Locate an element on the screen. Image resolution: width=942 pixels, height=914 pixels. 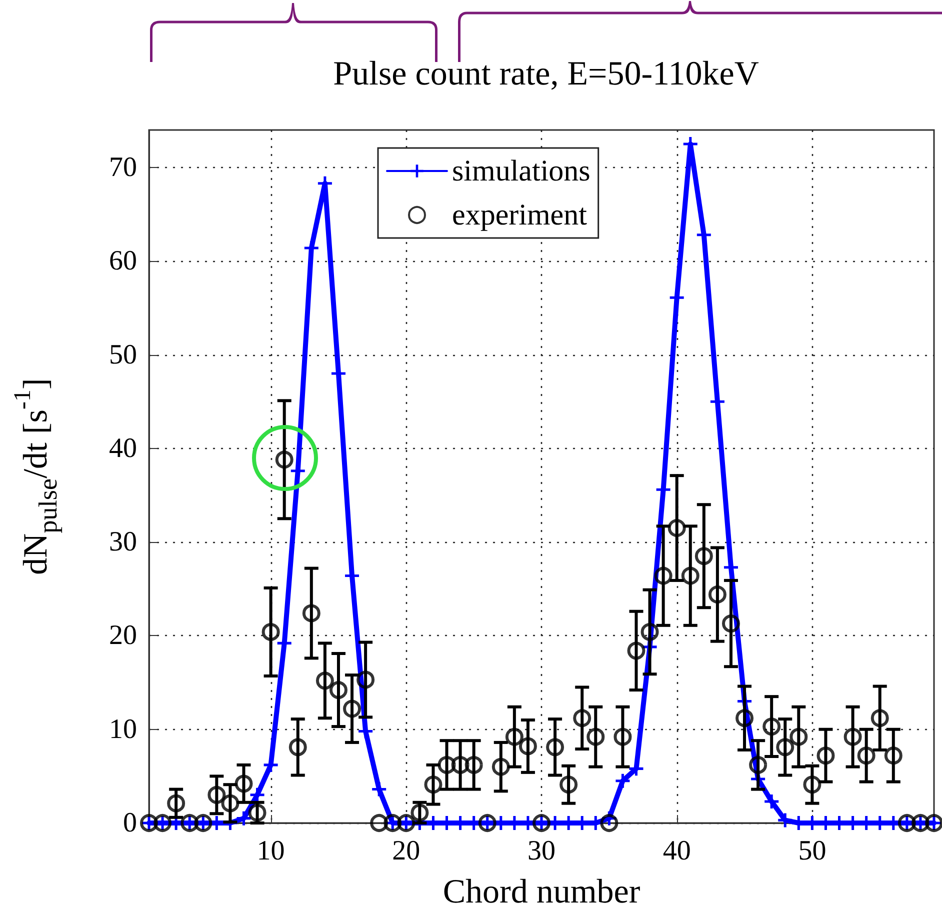
y-tick-label: 30 is located at coordinates (123, 542).